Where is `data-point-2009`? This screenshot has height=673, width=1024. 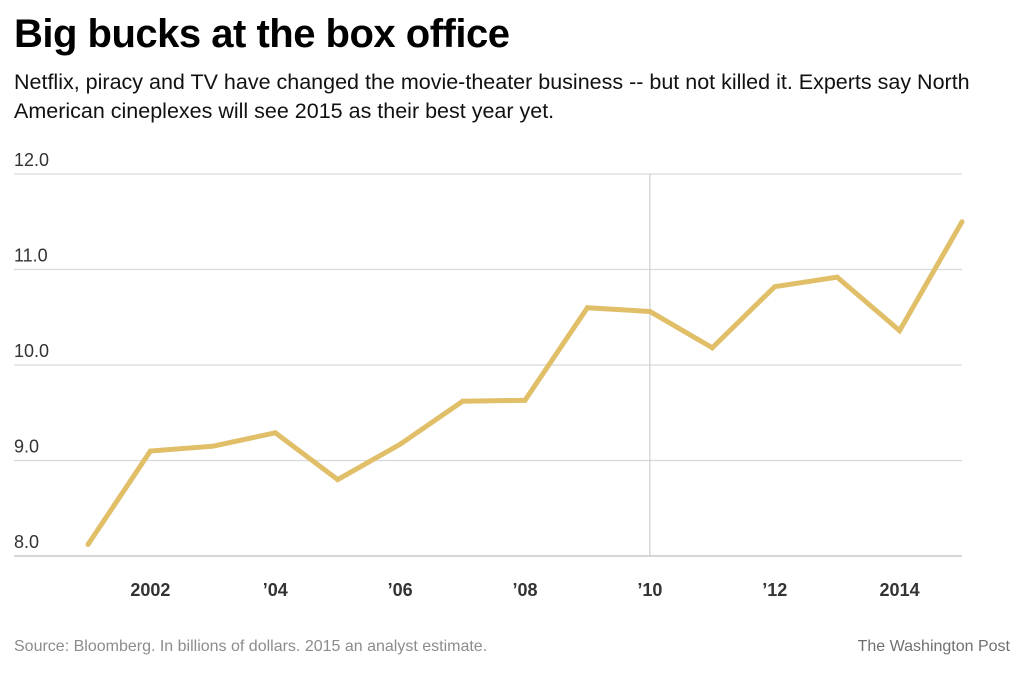 data-point-2009 is located at coordinates (587, 308).